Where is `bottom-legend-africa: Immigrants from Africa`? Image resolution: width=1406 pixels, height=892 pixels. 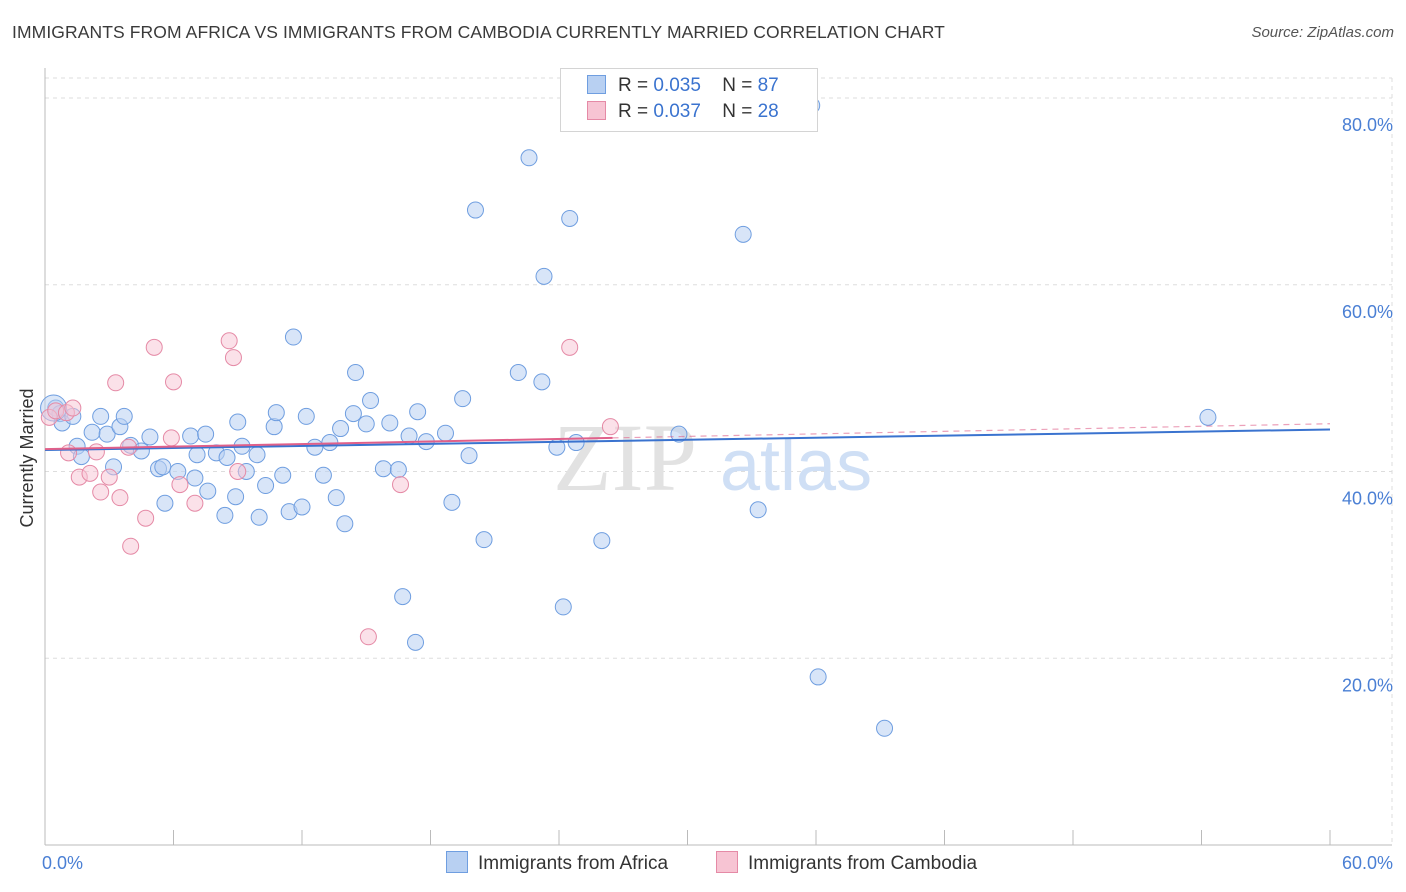 bottom-legend-africa: Immigrants from Africa is located at coordinates (557, 863).